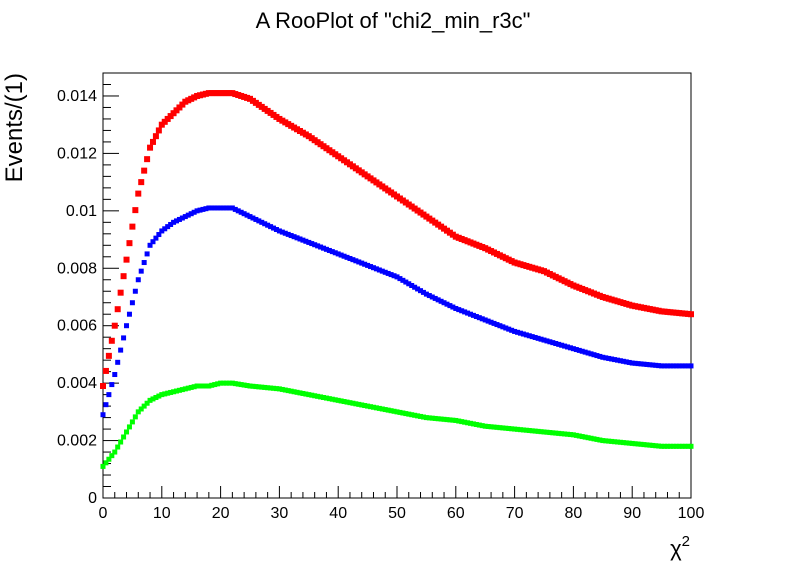  I want to click on x-tick-label: 0, so click(103, 513).